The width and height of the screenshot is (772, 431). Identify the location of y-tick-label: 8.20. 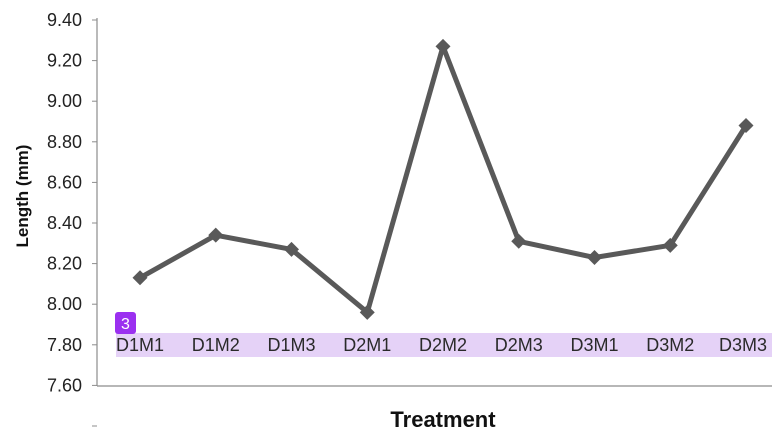
(64, 264).